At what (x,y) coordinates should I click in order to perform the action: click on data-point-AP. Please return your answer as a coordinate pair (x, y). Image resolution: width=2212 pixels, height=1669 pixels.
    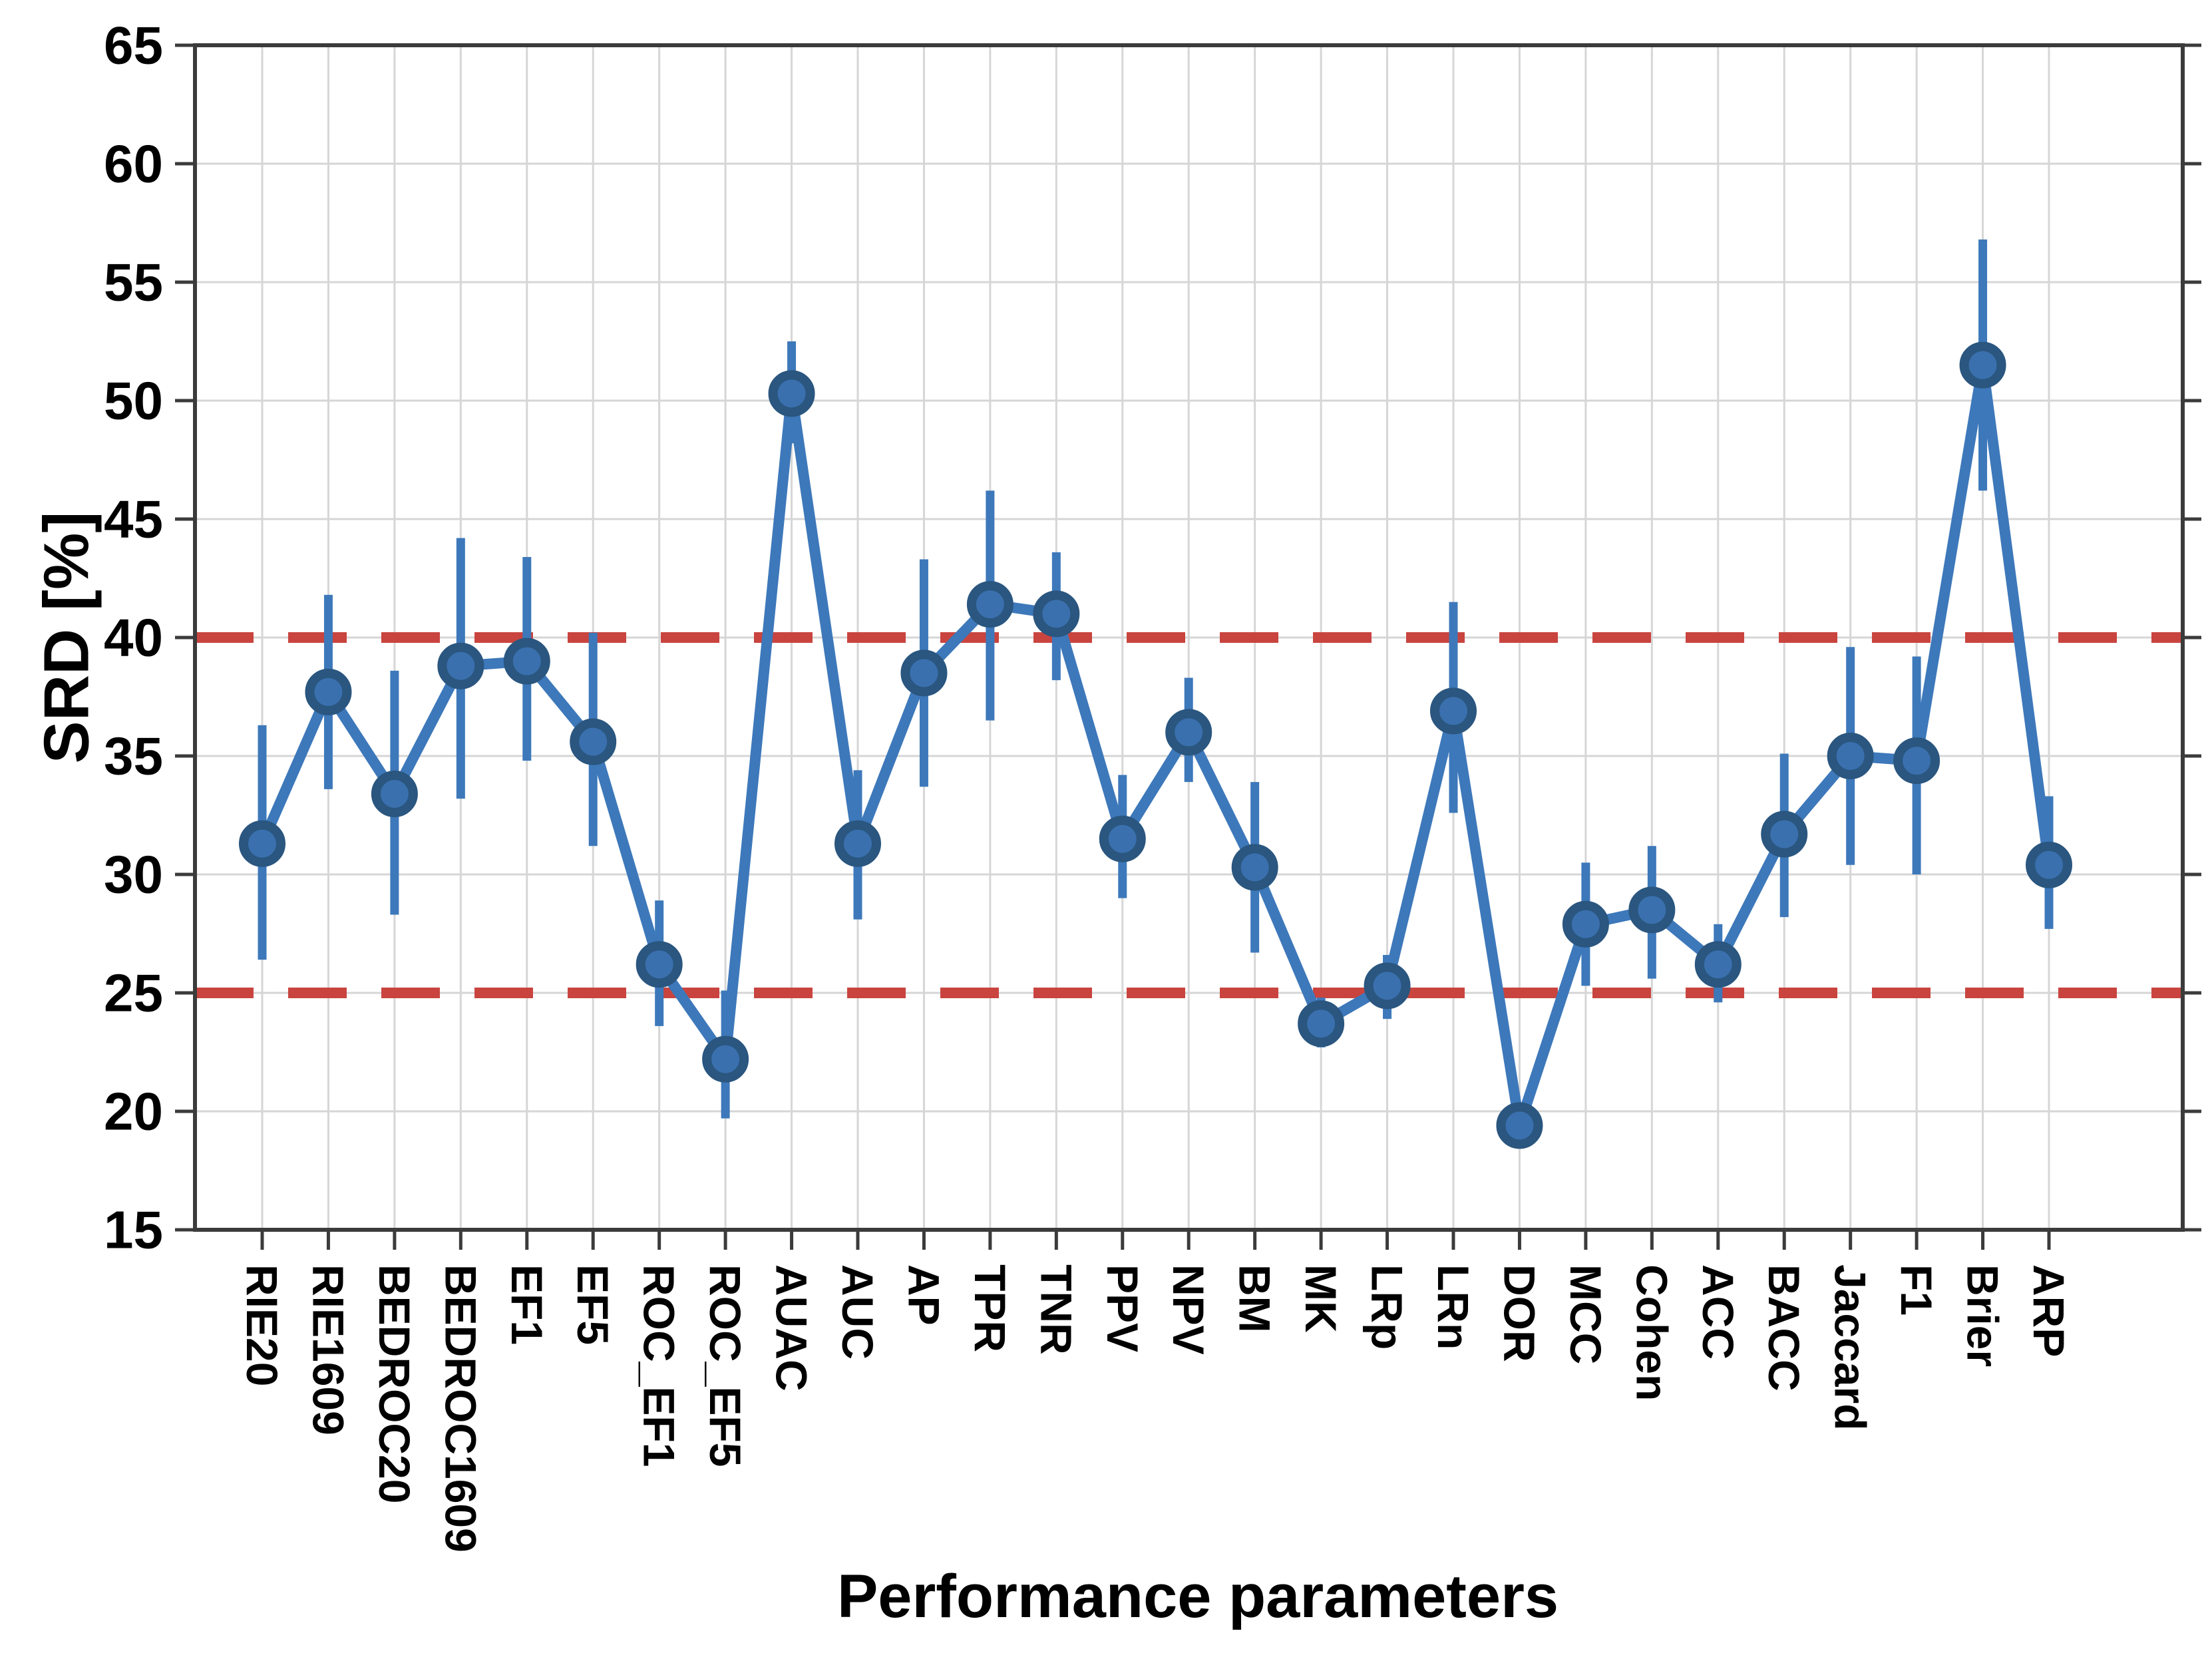
    Looking at the image, I should click on (924, 673).